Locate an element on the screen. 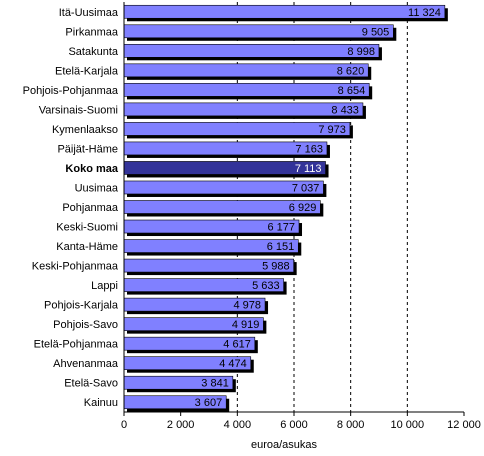 The height and width of the screenshot is (456, 484). category-label: Ahvenanmaa is located at coordinates (86, 364).